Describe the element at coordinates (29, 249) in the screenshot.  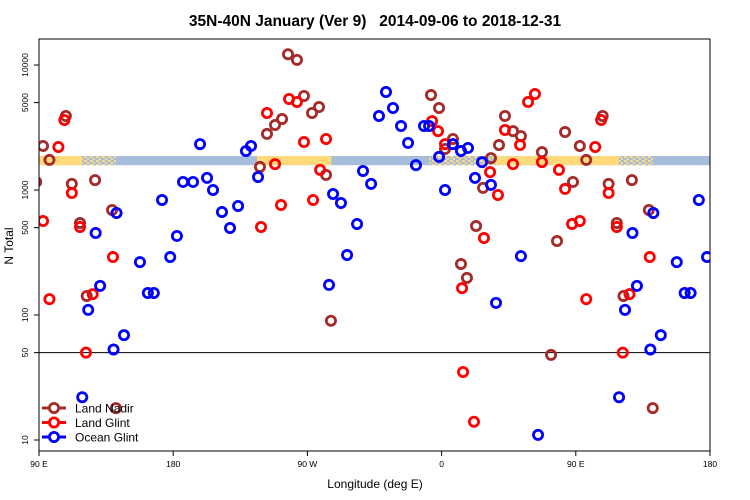
I see `y-axis: 10 50 100 500 1000 5000 10000` at that location.